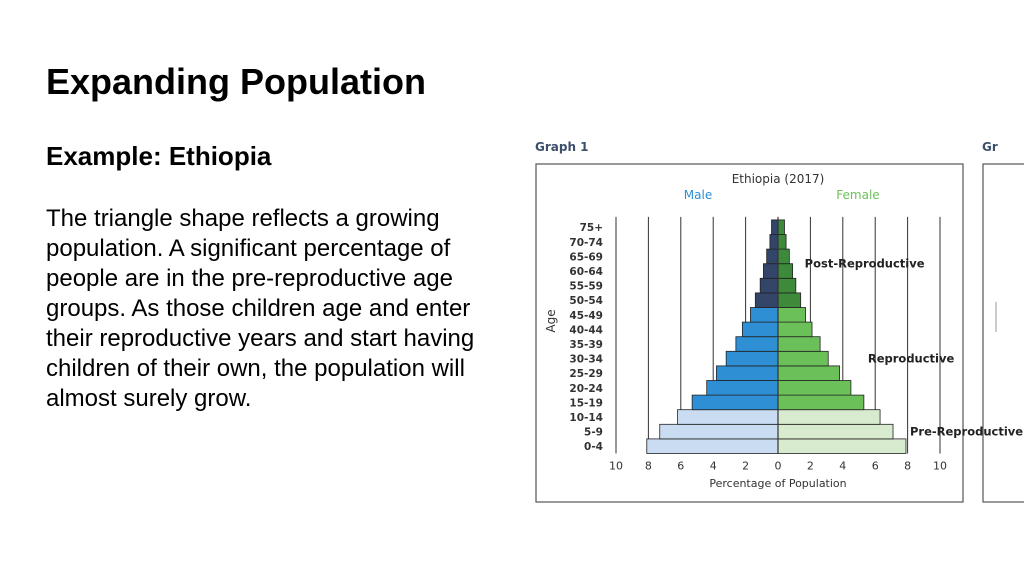  I want to click on y-tick-label: 45-49, so click(586, 316).